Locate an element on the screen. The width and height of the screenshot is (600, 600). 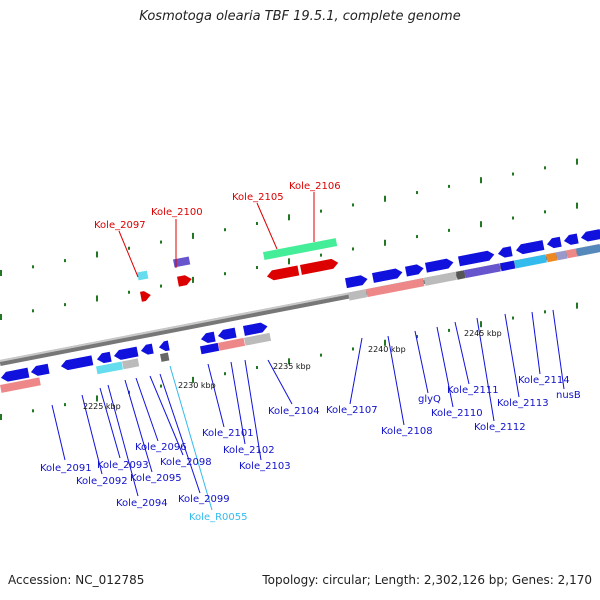
gene-label: Kole_2099 is located at coordinates (204, 499).